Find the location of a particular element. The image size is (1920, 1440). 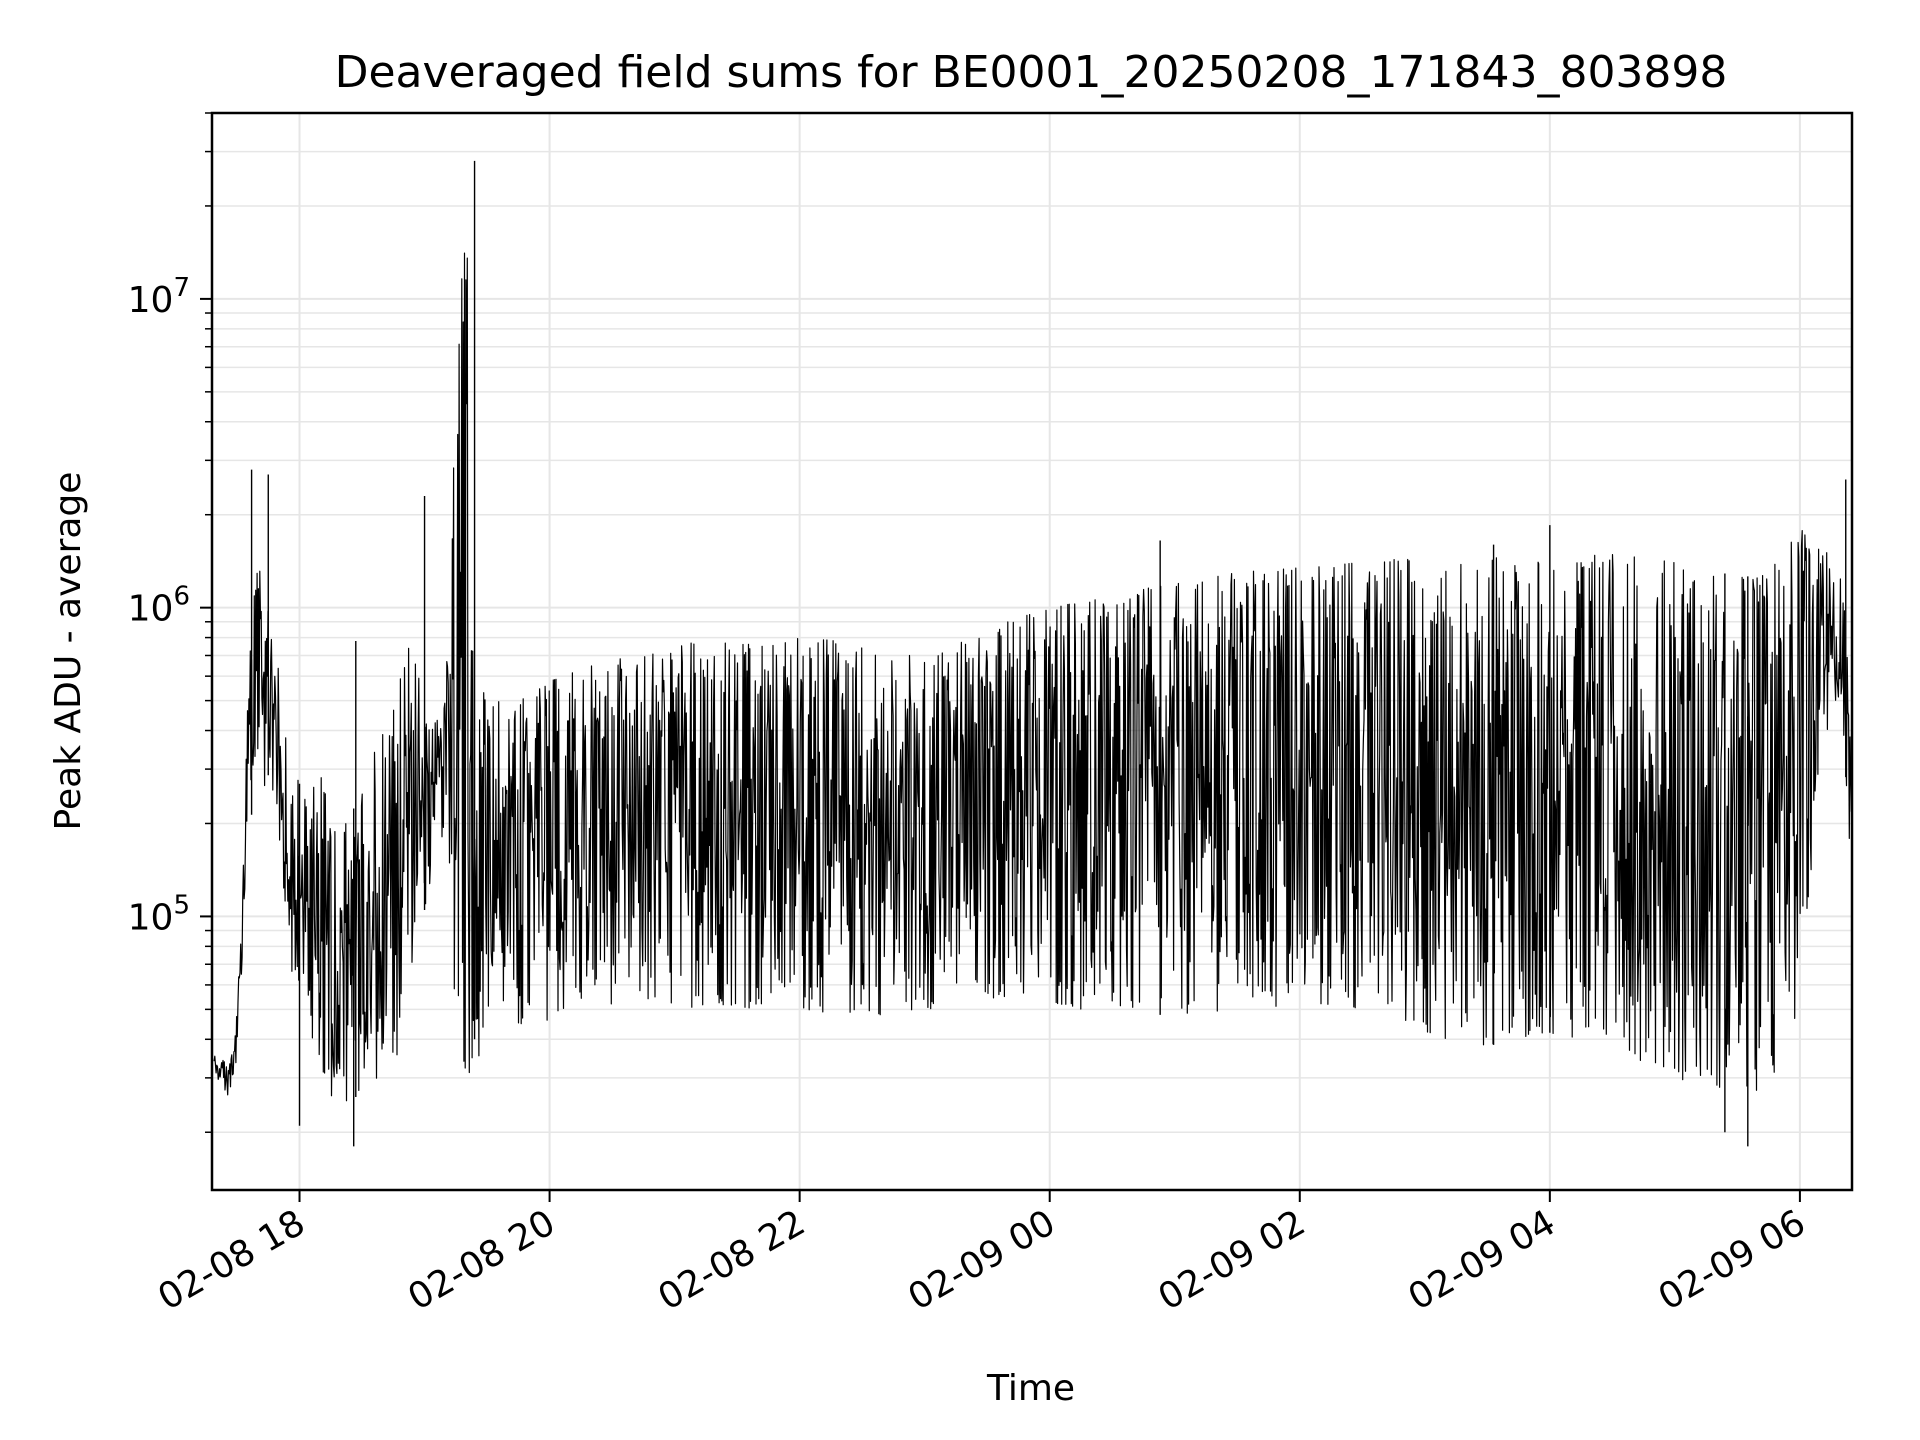

x-tick-label: 02-08 18 is located at coordinates (231, 1260).